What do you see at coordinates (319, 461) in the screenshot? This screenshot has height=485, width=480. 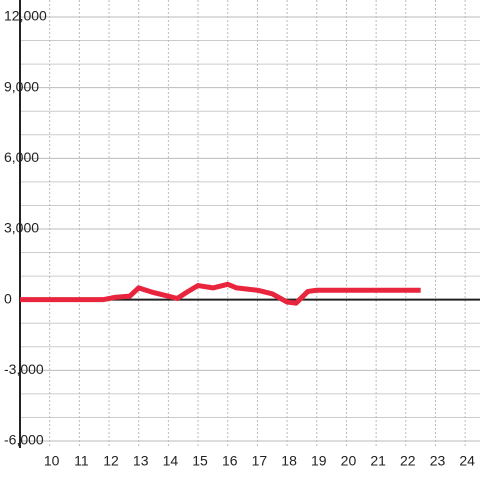 I see `x-tick-label: 19` at bounding box center [319, 461].